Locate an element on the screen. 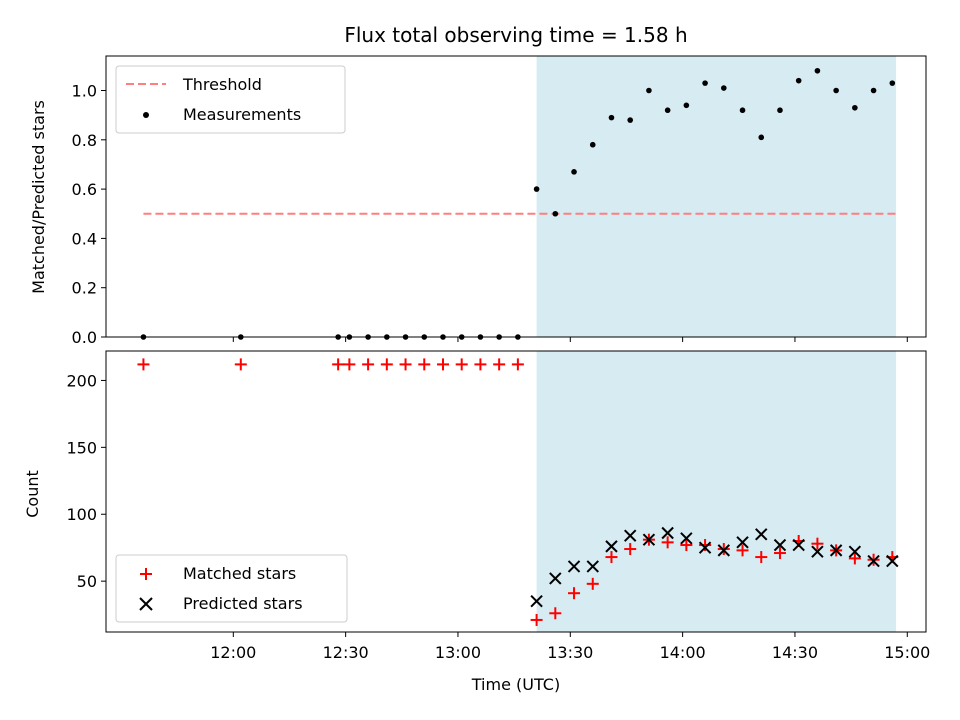 The image size is (960, 720). bottom-x-ticks: 12:00 12:30 13:00 13:30 14:00 14:30 15:00 is located at coordinates (570, 647).